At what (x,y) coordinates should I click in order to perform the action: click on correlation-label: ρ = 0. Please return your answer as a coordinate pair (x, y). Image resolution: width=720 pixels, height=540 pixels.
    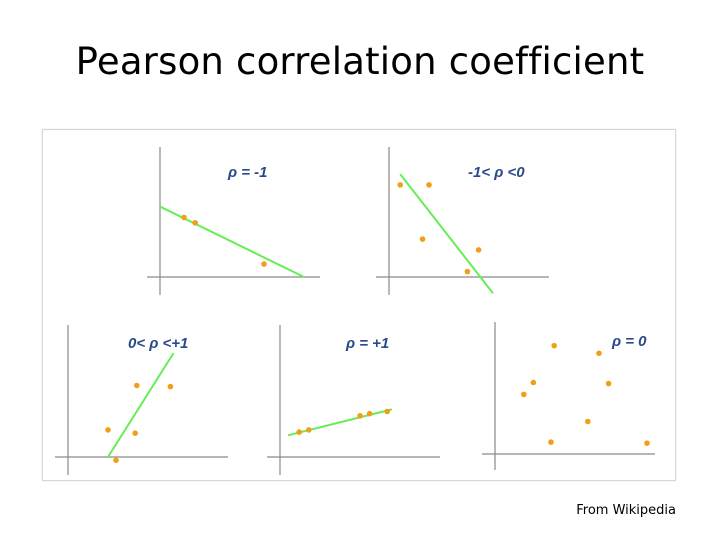
    Looking at the image, I should click on (629, 341).